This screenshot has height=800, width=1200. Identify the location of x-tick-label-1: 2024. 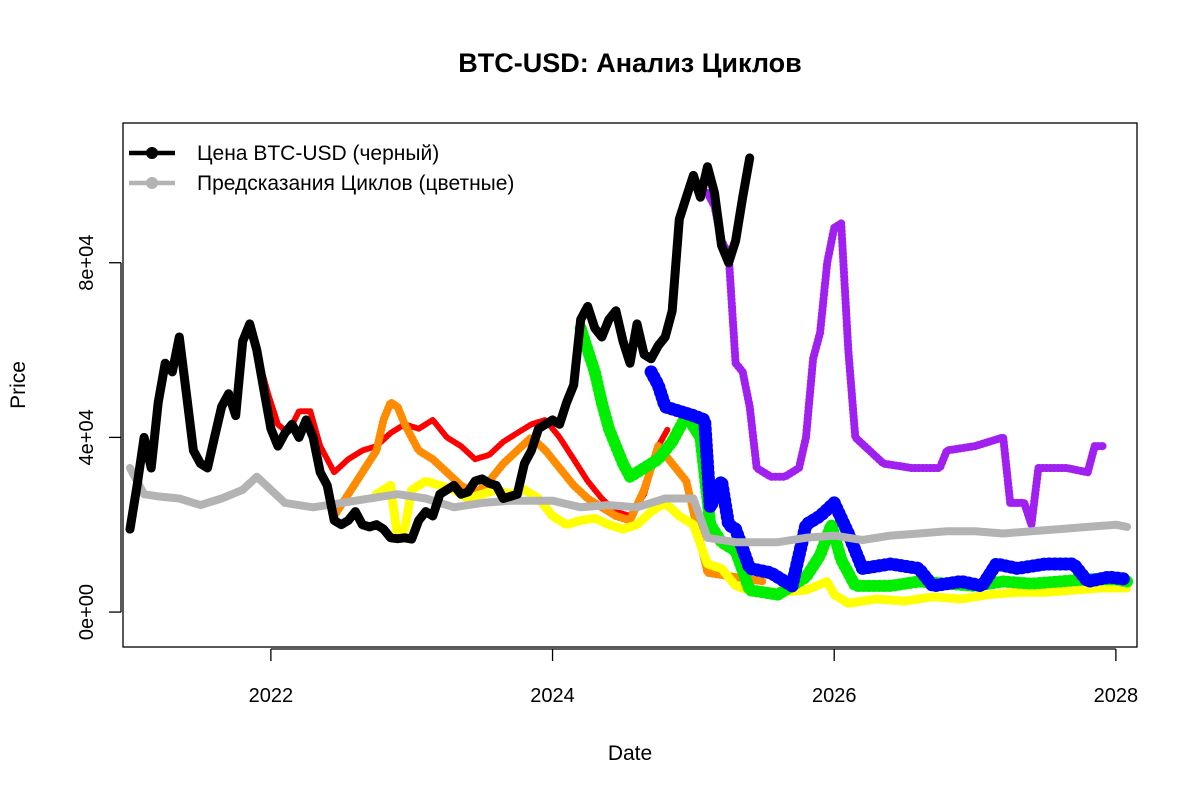
(552, 696).